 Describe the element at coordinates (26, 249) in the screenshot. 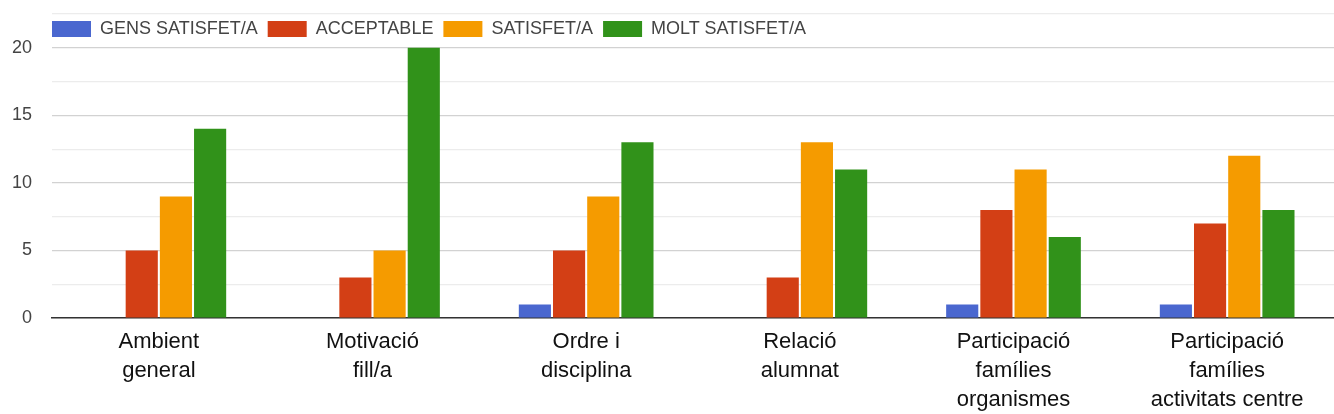

I see `y-tick-label: 5` at that location.